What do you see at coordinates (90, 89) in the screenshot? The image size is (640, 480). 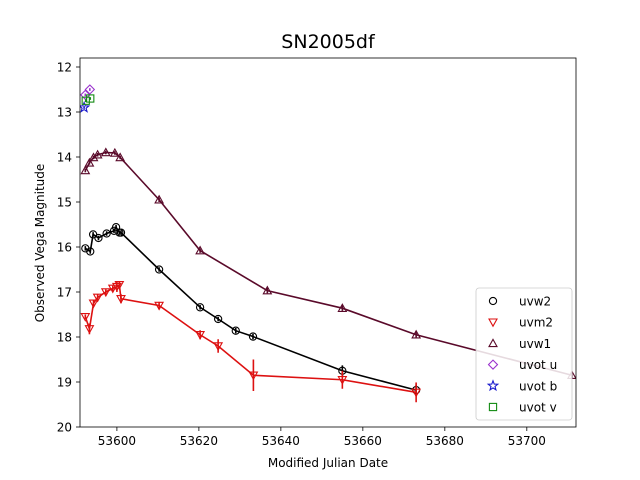 I see `data-point-uvot-u` at bounding box center [90, 89].